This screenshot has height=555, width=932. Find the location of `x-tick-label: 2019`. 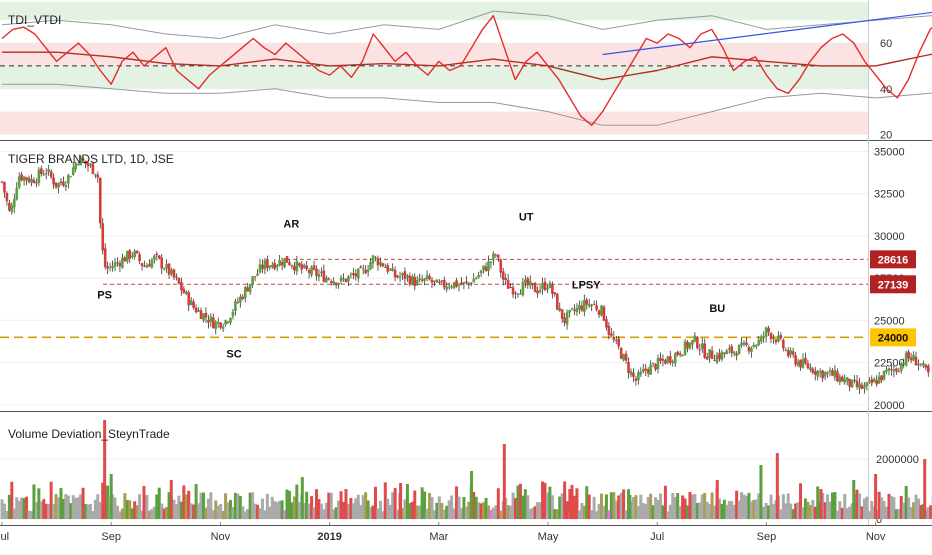

x-tick-label: 2019 is located at coordinates (329, 537).